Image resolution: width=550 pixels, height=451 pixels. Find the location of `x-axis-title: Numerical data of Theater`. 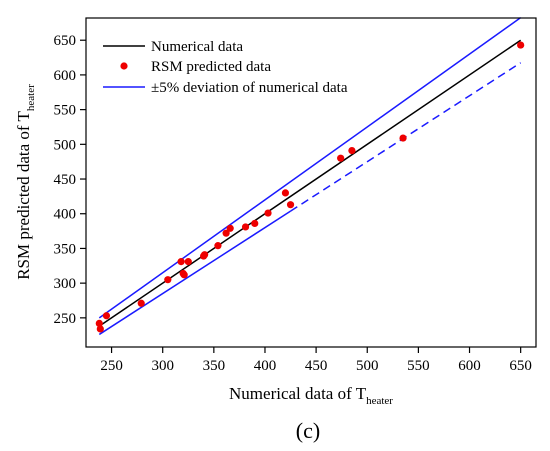

x-axis-title: Numerical data of Theater is located at coordinates (311, 395).